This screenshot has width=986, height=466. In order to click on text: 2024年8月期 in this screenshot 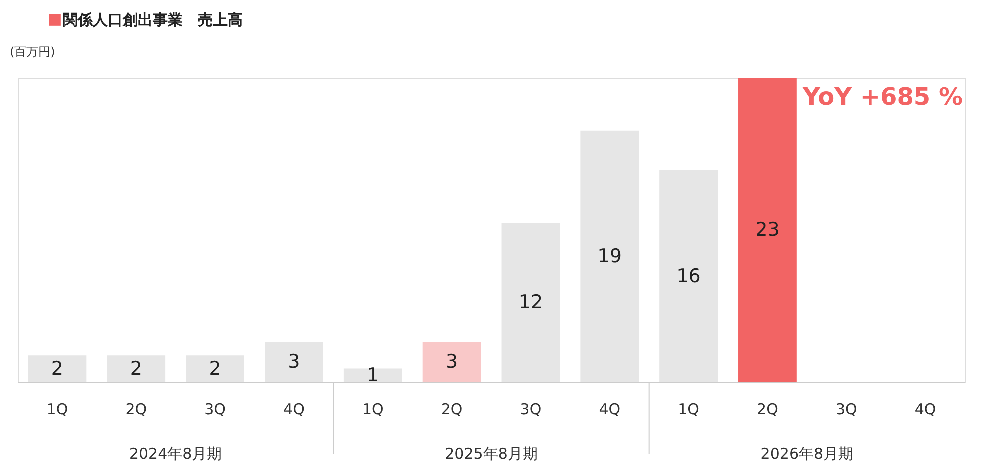, I will do `click(175, 454)`.